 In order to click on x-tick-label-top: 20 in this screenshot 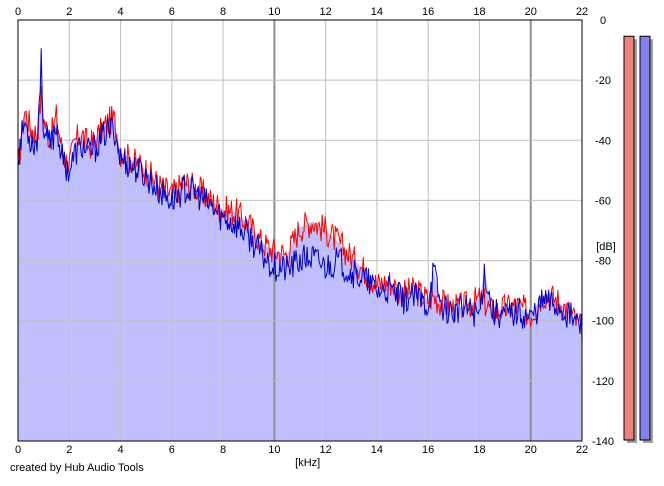, I will do `click(531, 12)`.